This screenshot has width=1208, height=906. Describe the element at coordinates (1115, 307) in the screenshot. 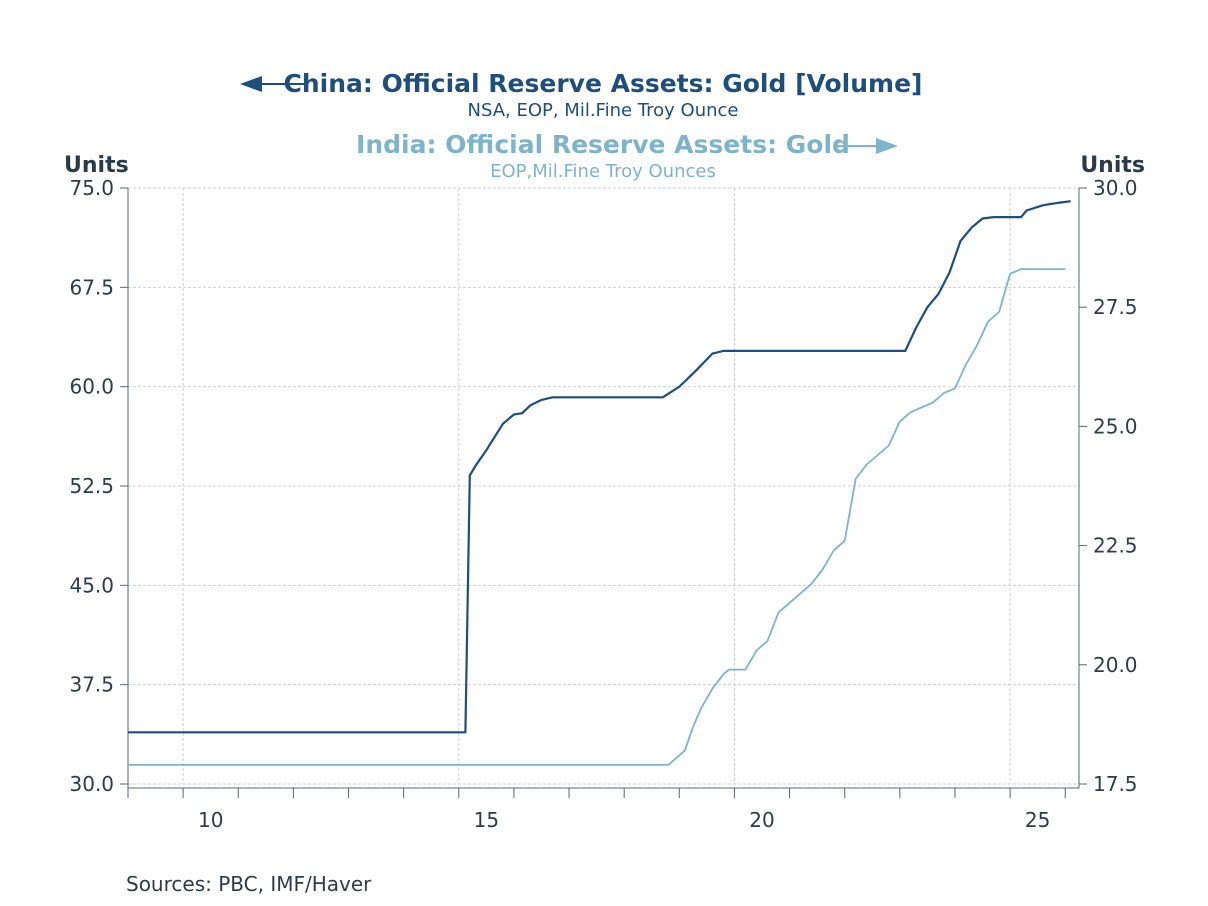

I see `right-tick-label: 27.5` at that location.